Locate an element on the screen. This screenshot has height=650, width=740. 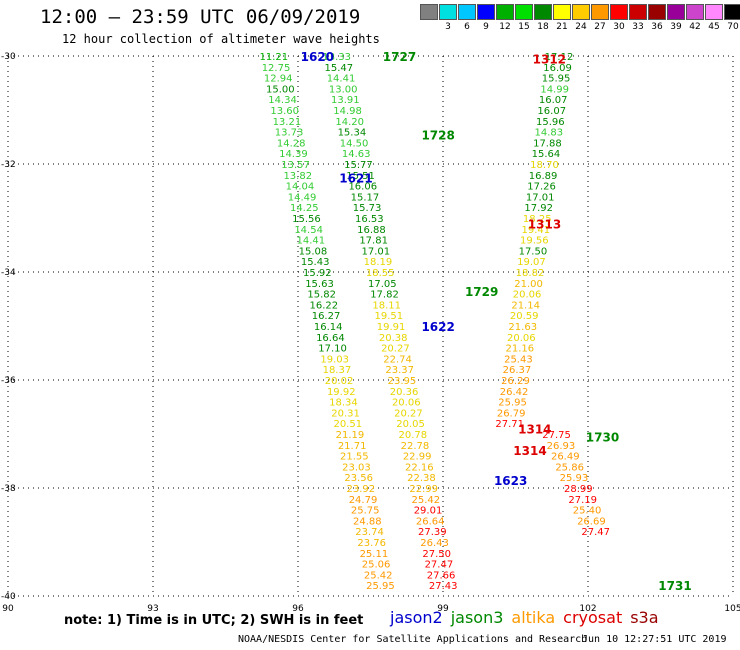
wave-height-value: 20.59 is located at coordinates (524, 316).